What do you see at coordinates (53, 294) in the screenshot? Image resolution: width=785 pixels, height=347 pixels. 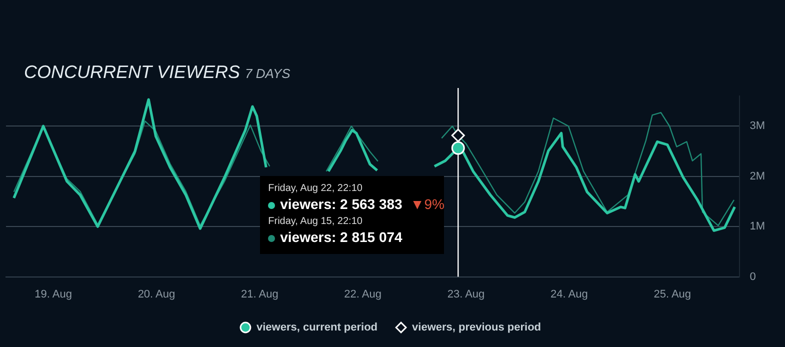 I see `x-tick-label: 19. Aug` at bounding box center [53, 294].